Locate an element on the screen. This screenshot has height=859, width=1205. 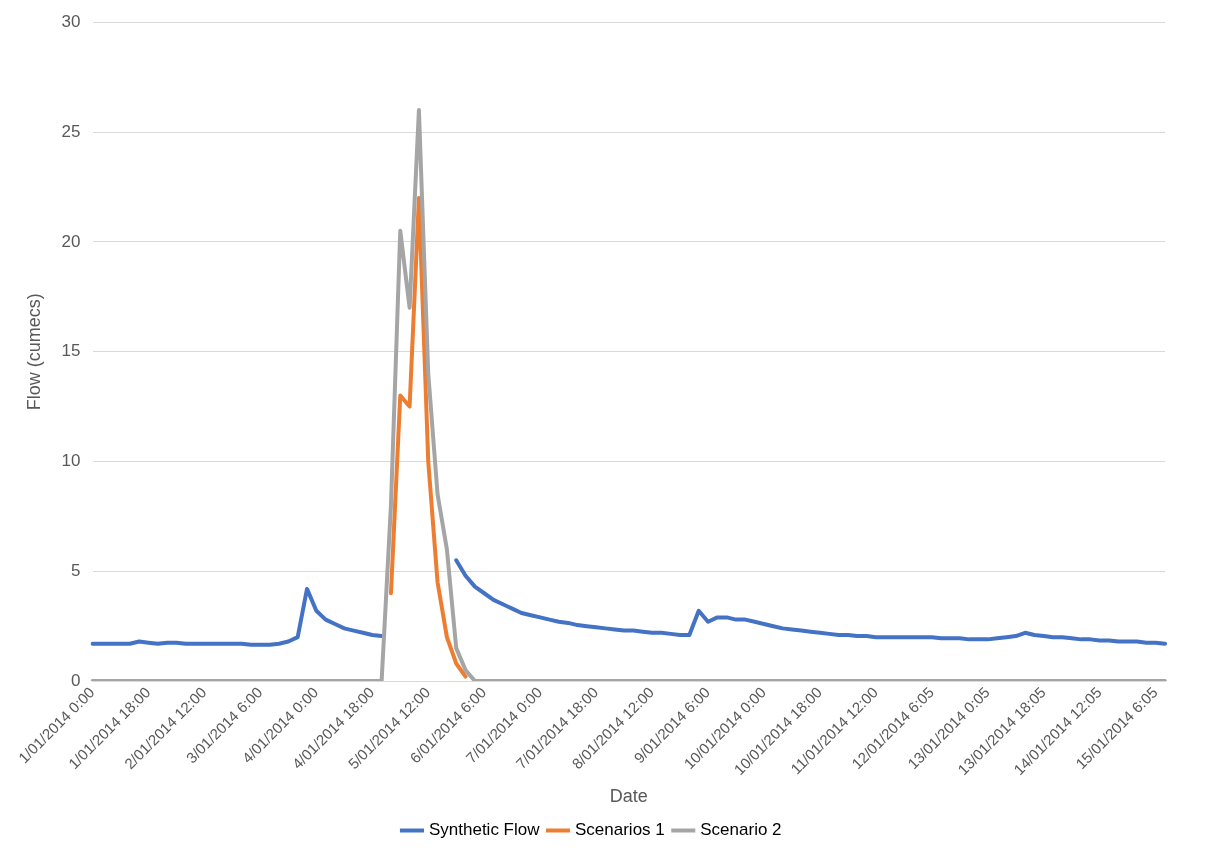
y-tick-label: 5 is located at coordinates (76, 570).